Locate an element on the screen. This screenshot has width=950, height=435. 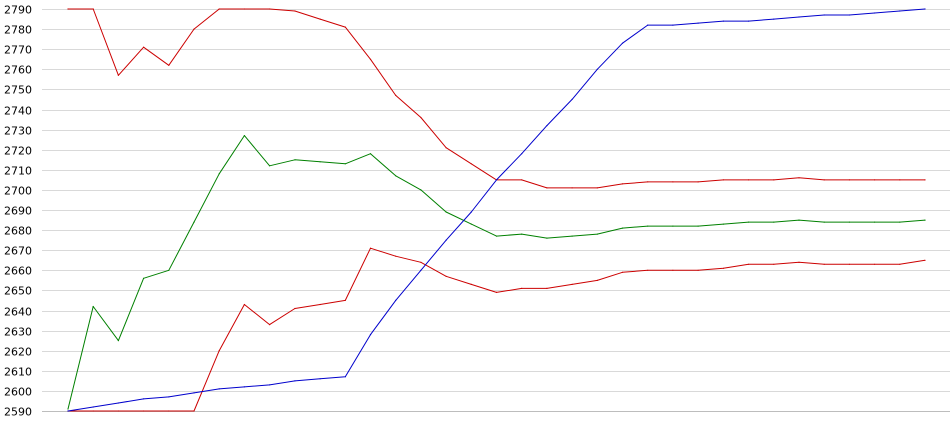
y-tick-label: 2770 is located at coordinates (18, 50).